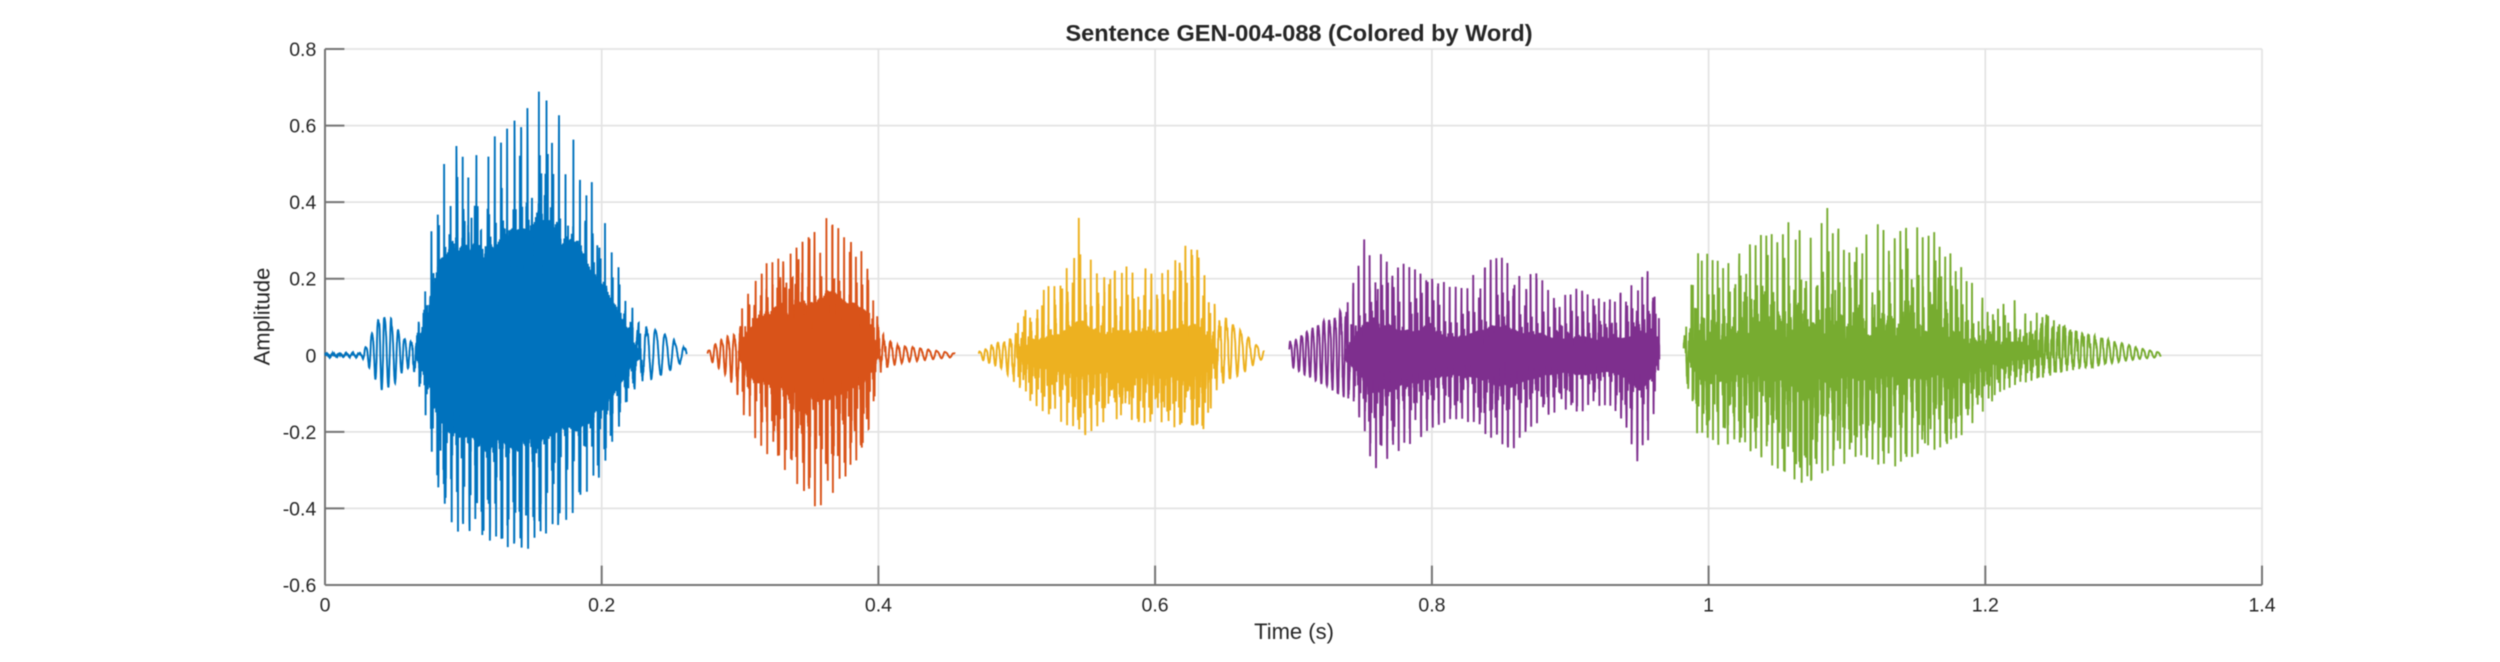  Describe the element at coordinates (2261, 606) in the screenshot. I see `svg-text: 1.4` at that location.